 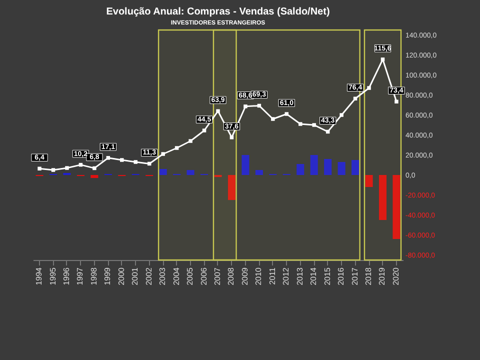 I want to click on x-tick-label: 2009, so click(x=245, y=276).